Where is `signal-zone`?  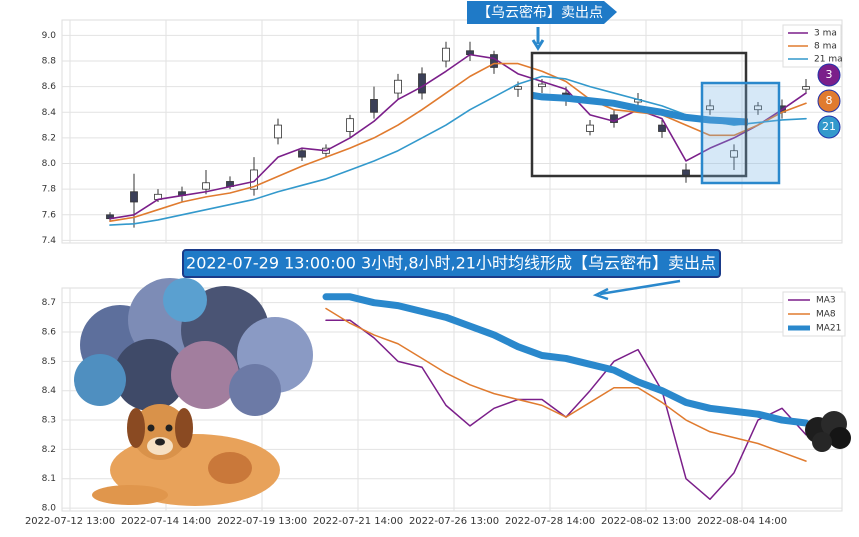 signal-zone is located at coordinates (740, 133).